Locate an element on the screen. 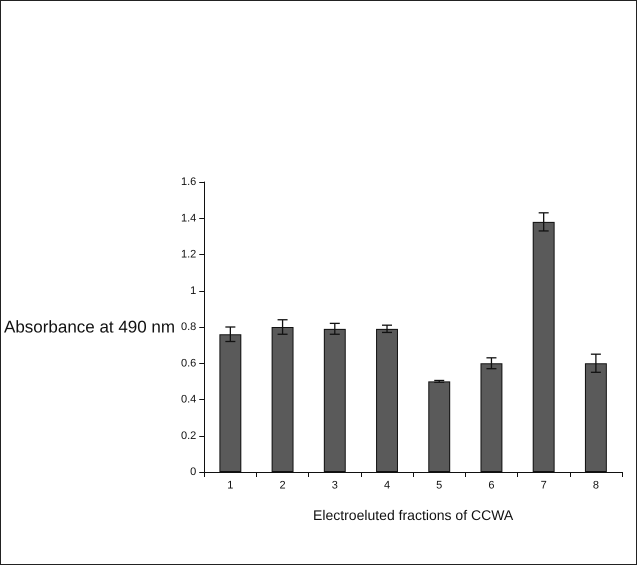 The width and height of the screenshot is (637, 565). y-tick-label: 0.6 is located at coordinates (188, 363).